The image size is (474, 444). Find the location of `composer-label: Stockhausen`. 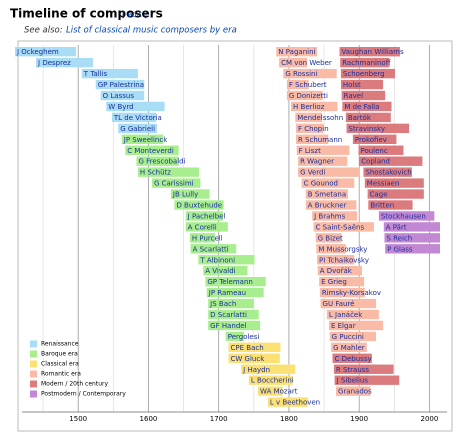

composer-label: Stockhausen is located at coordinates (403, 216).